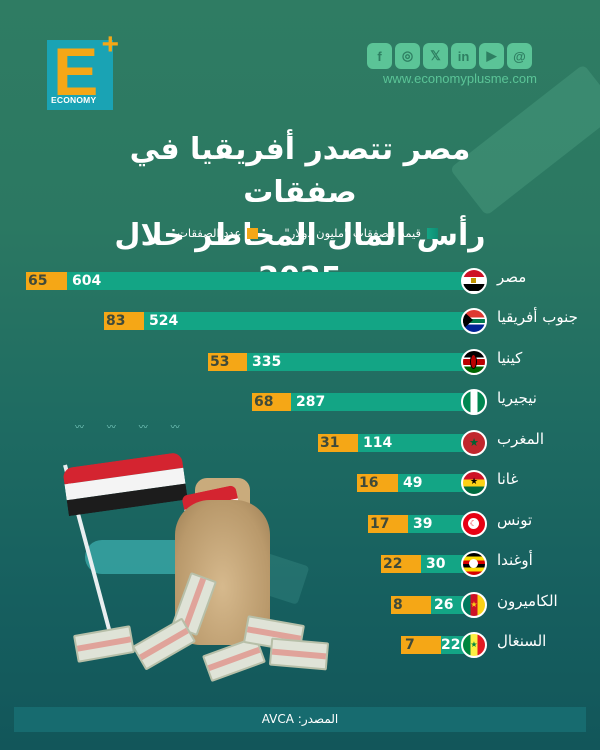  What do you see at coordinates (116, 321) in the screenshot?
I see `count-value: 83` at bounding box center [116, 321].